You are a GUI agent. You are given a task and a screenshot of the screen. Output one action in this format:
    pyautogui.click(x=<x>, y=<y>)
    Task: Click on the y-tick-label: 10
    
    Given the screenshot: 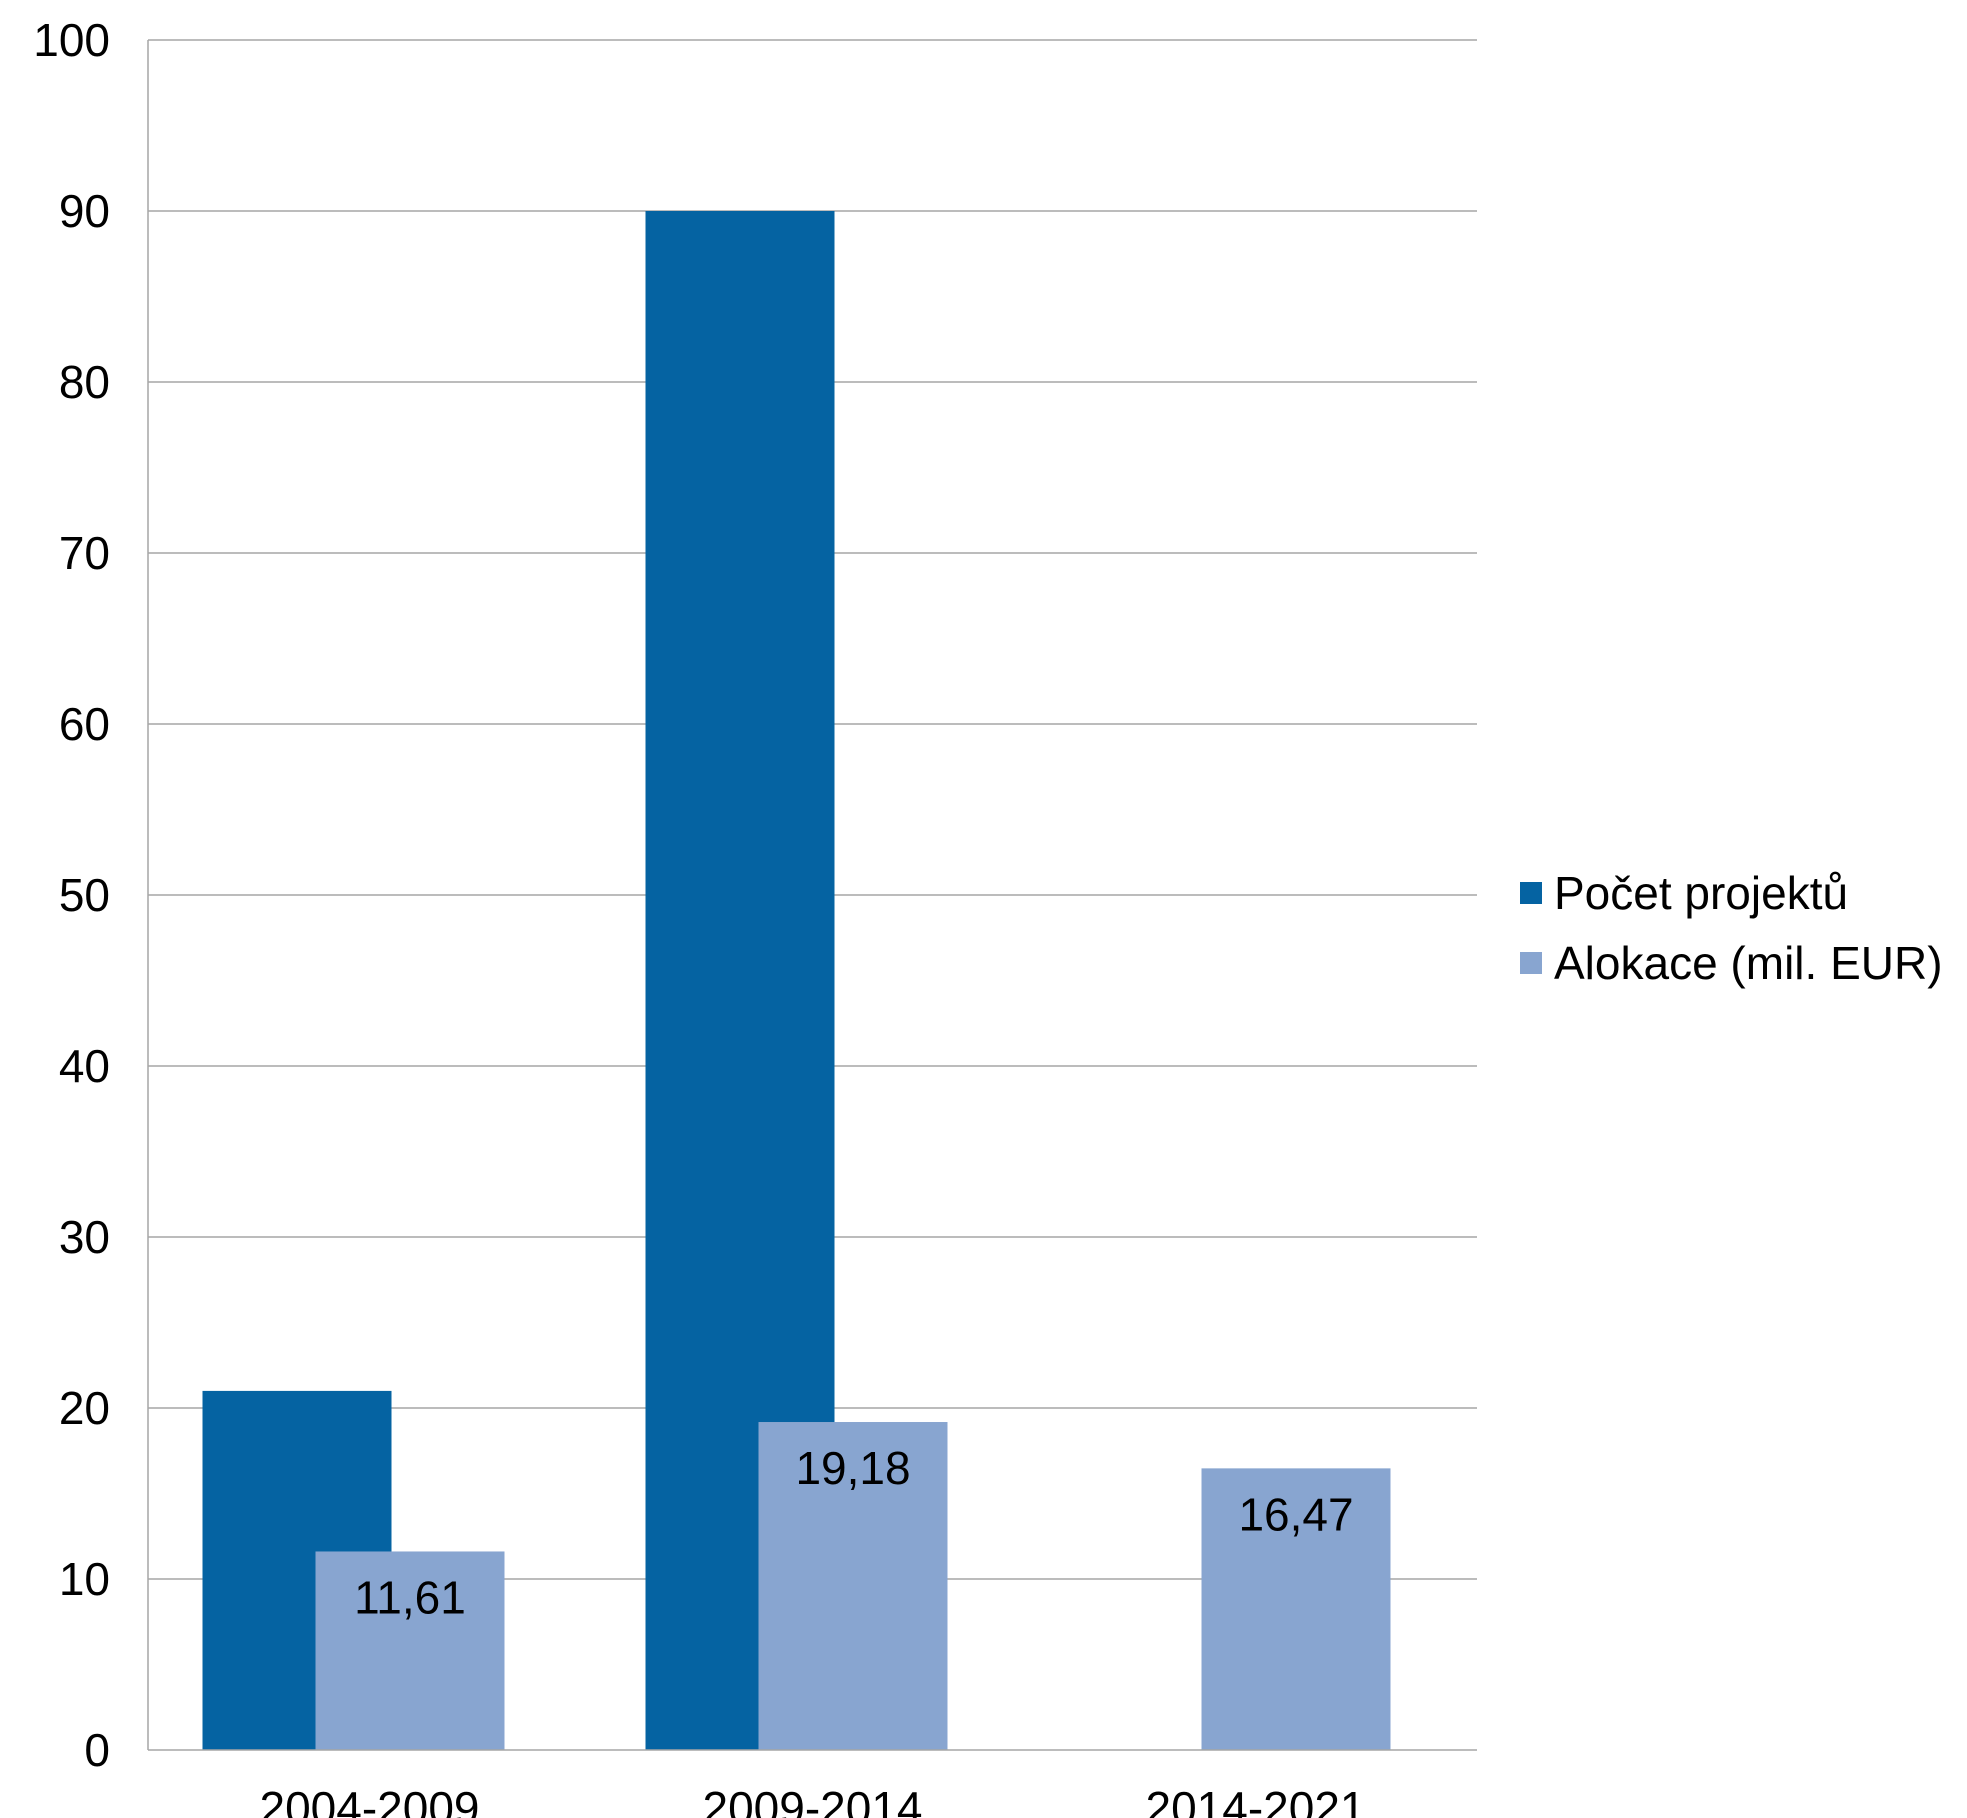 What is the action you would take?
    pyautogui.click(x=84, y=1579)
    